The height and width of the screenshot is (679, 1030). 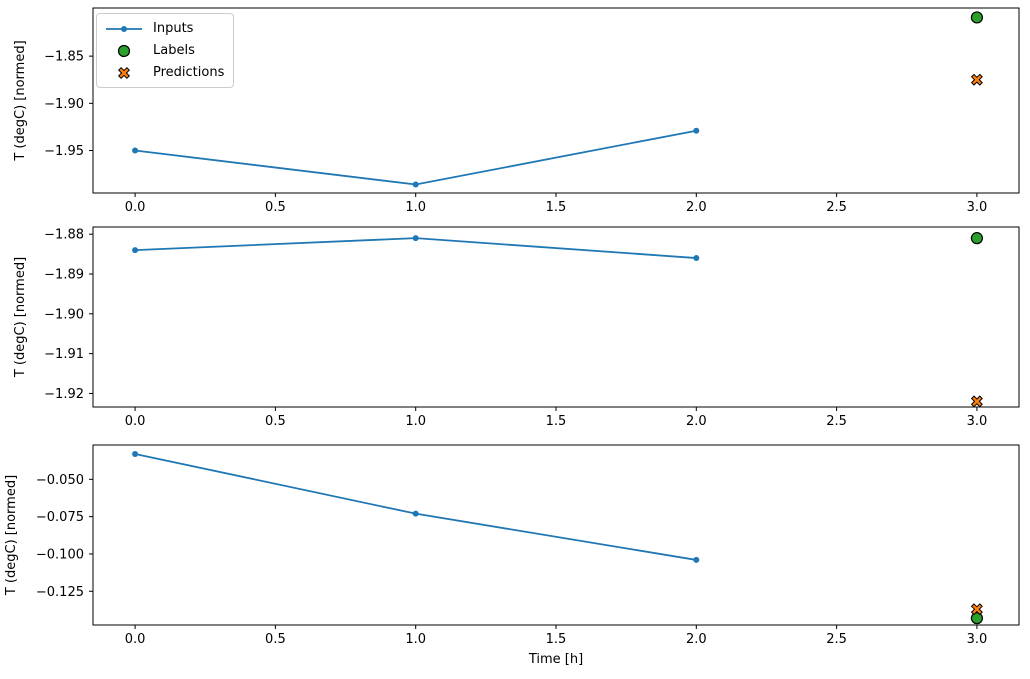 I want to click on x-tick-label-2: 0.5, so click(x=275, y=639).